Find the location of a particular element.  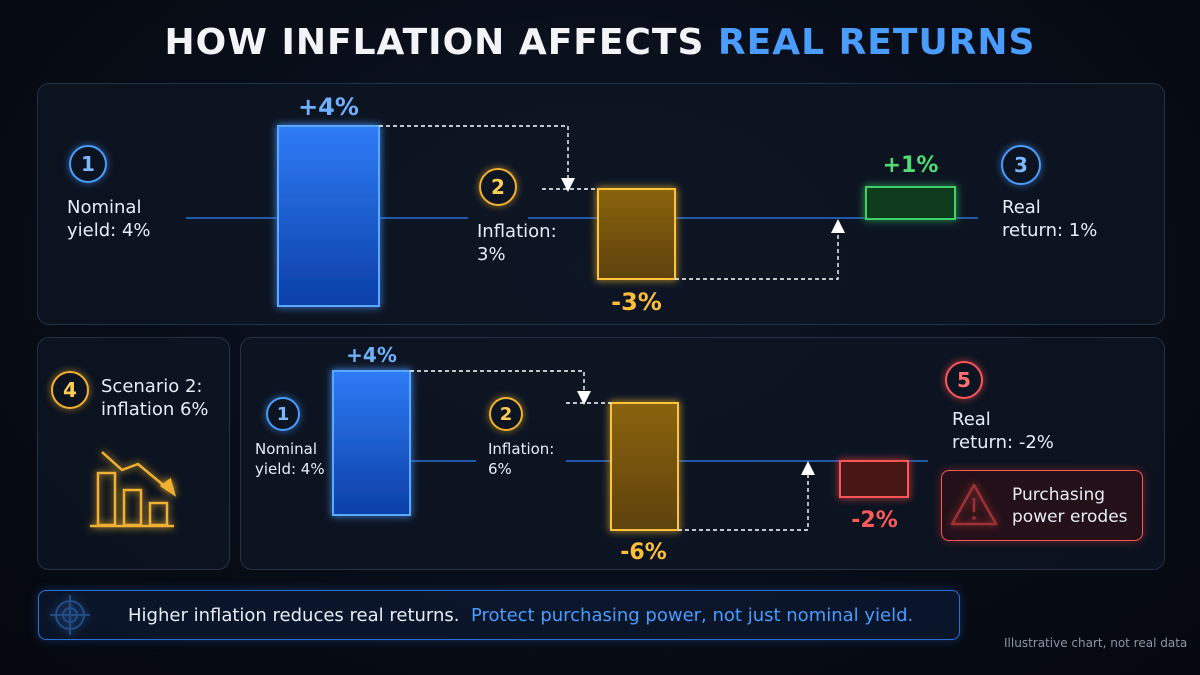

declining-bar-chart-icon is located at coordinates (133, 489).